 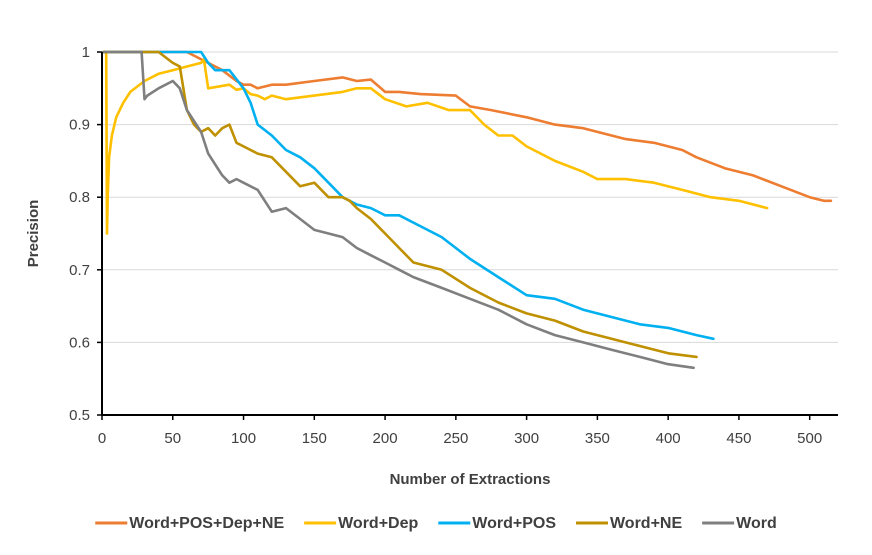 I want to click on x-tick-label: 400, so click(x=668, y=438).